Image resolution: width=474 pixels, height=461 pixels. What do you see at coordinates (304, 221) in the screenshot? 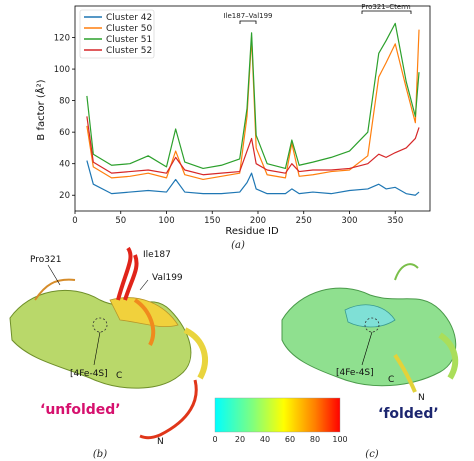
I see `x-tick-label-5: 250` at bounding box center [304, 221].